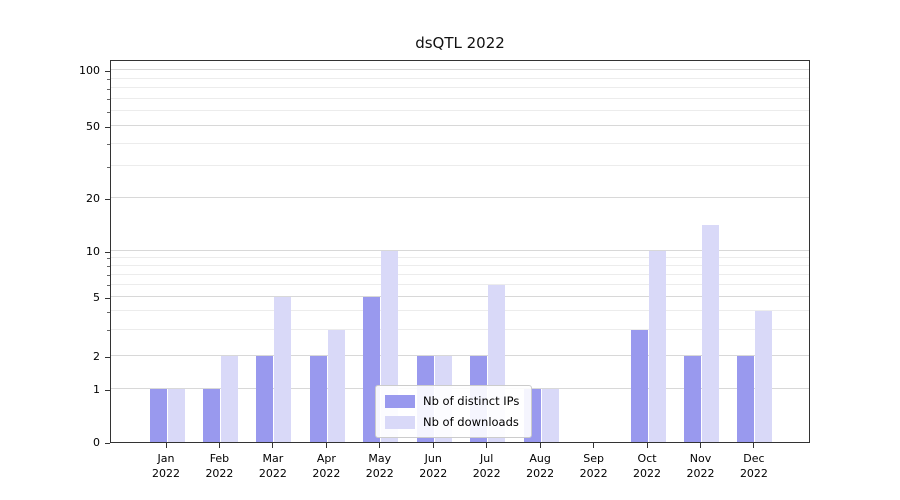  I want to click on x-axis-tick-label: Jul 2022, so click(487, 466).